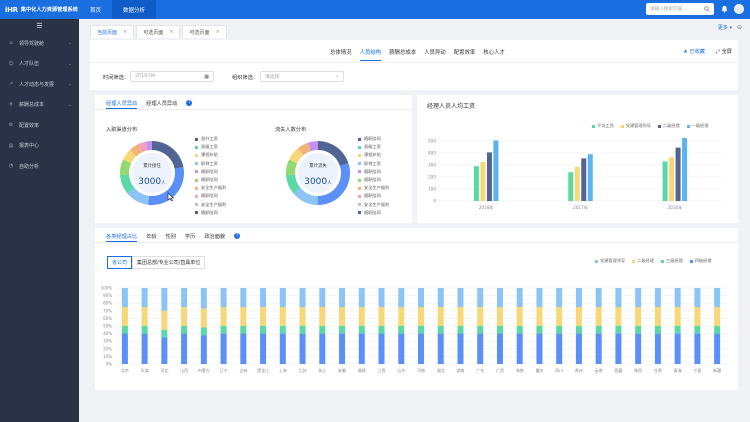  What do you see at coordinates (707, 9) in the screenshot?
I see `search-icon` at bounding box center [707, 9].